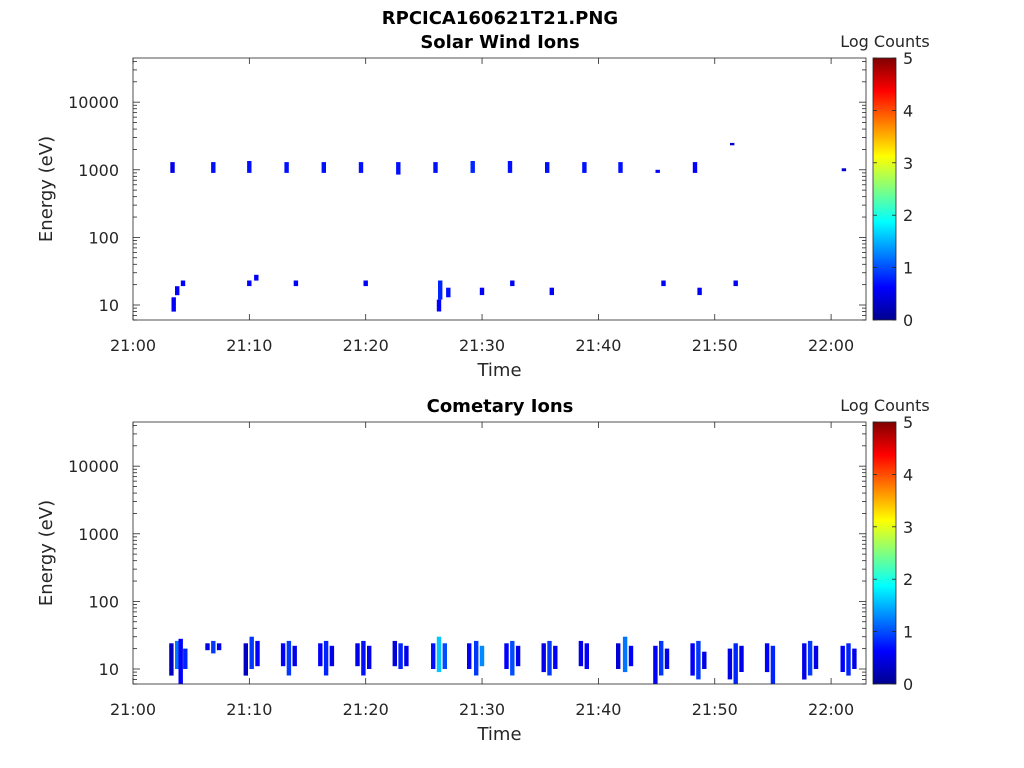 This screenshot has height=768, width=1024. Describe the element at coordinates (93, 466) in the screenshot. I see `y-tick-label: 10000` at that location.